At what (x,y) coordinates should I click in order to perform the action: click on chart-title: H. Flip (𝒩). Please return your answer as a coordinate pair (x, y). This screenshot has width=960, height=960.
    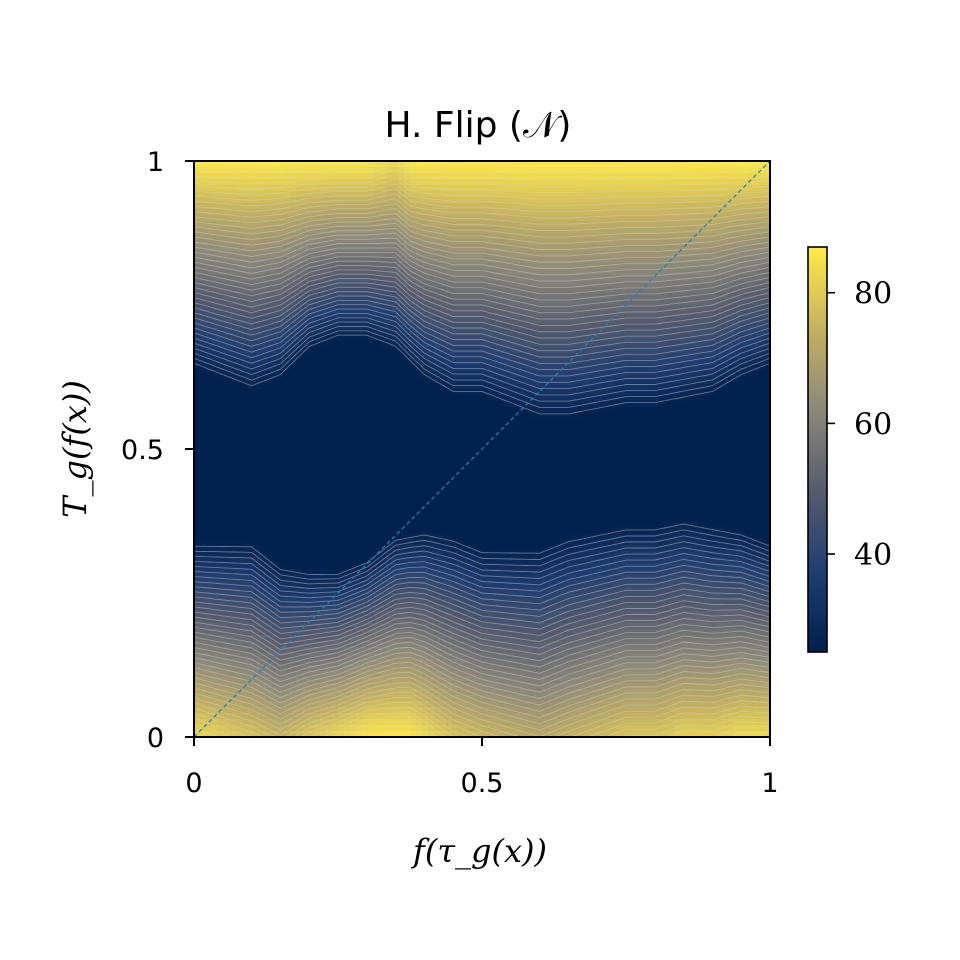
    Looking at the image, I should click on (478, 125).